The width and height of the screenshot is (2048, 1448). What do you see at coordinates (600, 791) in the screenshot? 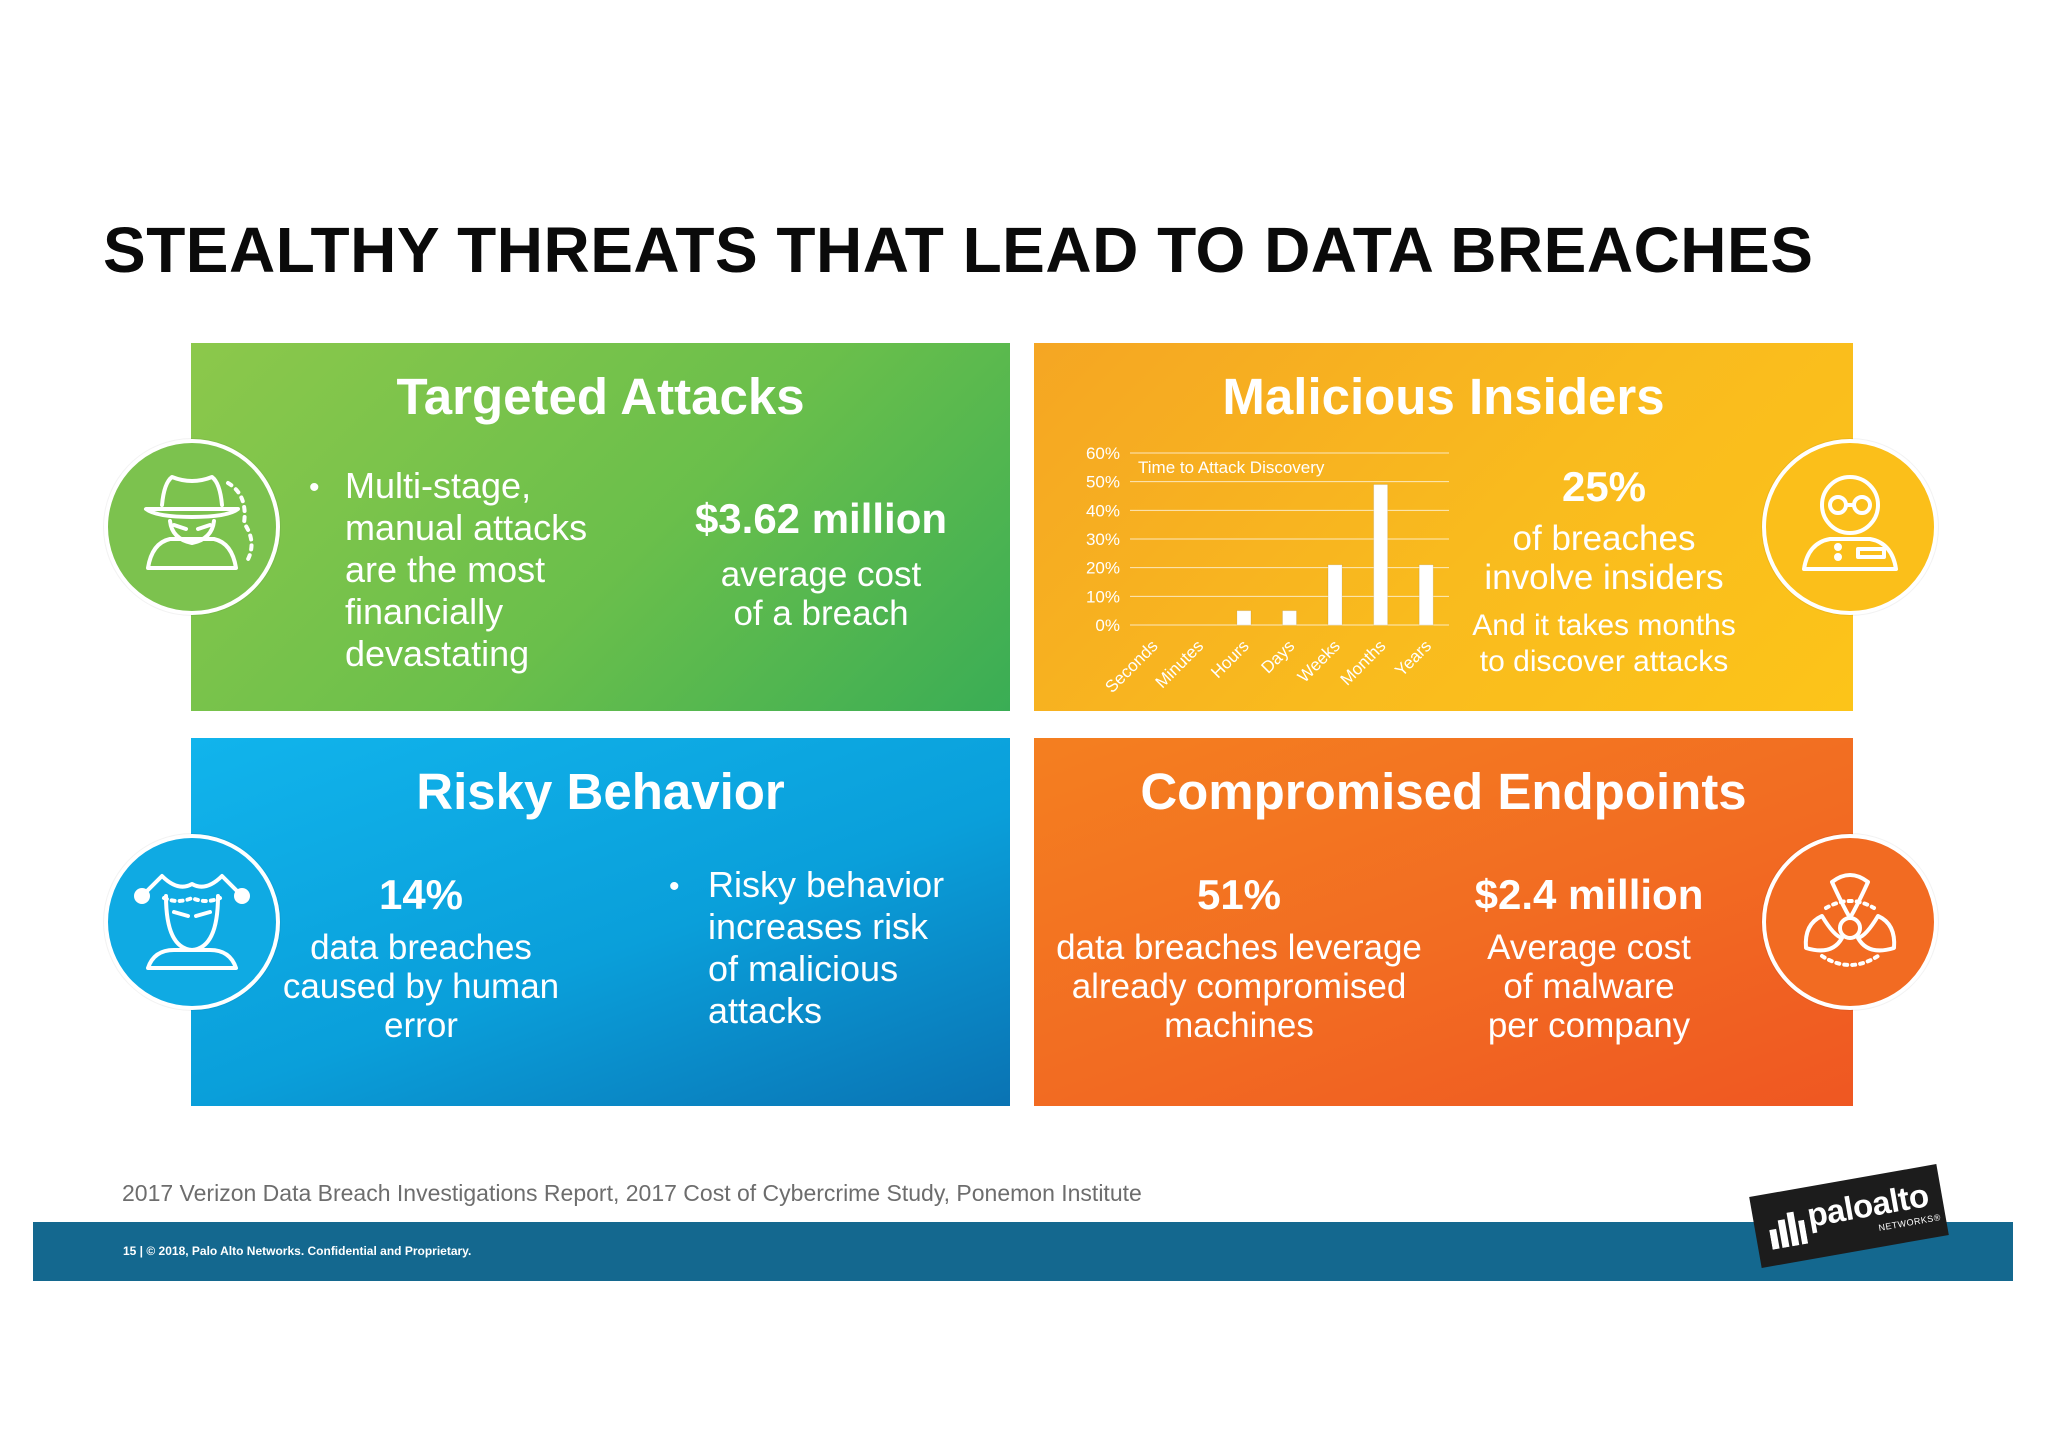
I see `panel-title: Risky Behavior` at bounding box center [600, 791].